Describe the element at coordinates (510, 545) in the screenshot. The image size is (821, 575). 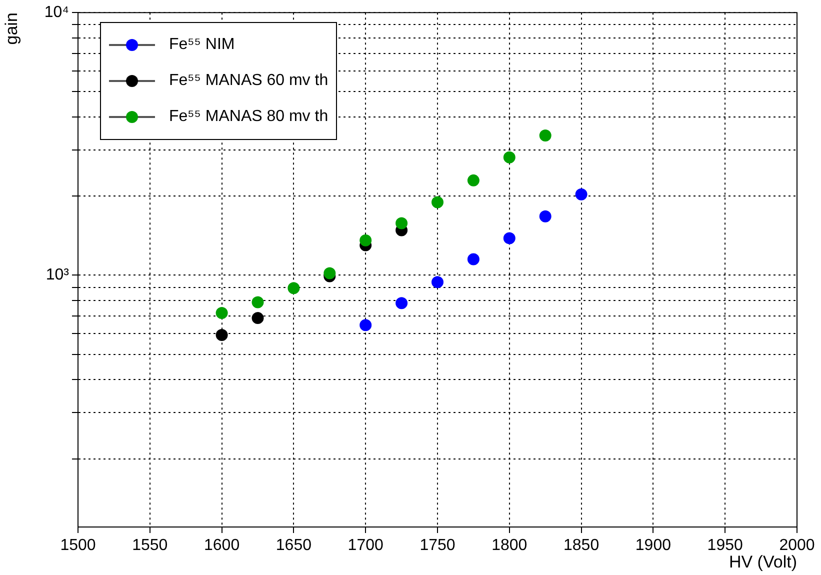
I see `x-tick-label: 1800` at that location.